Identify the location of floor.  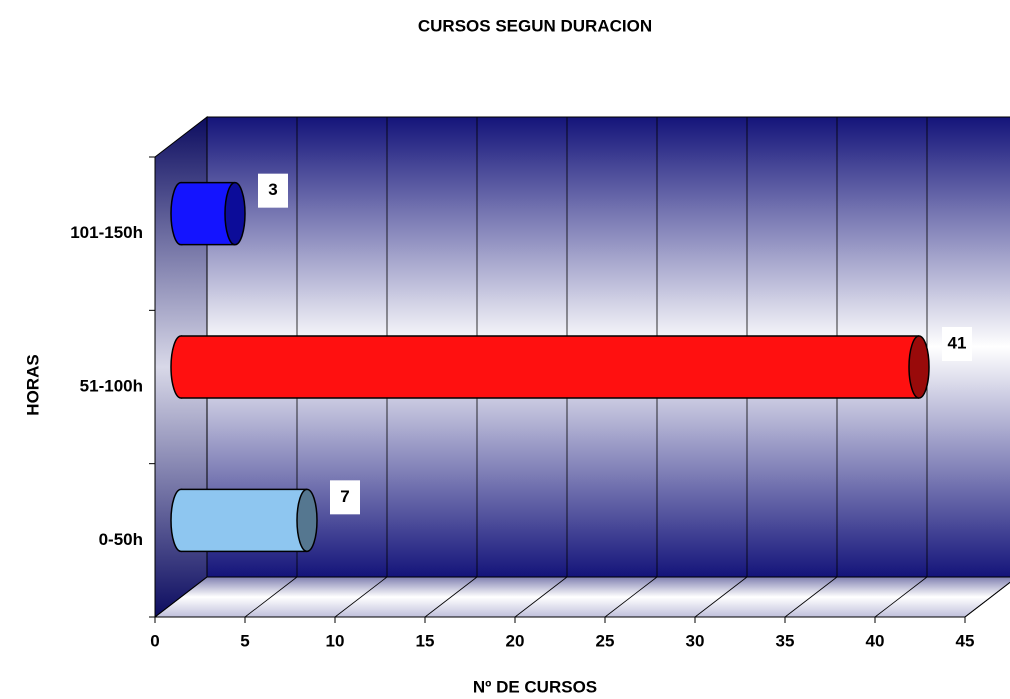
(581, 597).